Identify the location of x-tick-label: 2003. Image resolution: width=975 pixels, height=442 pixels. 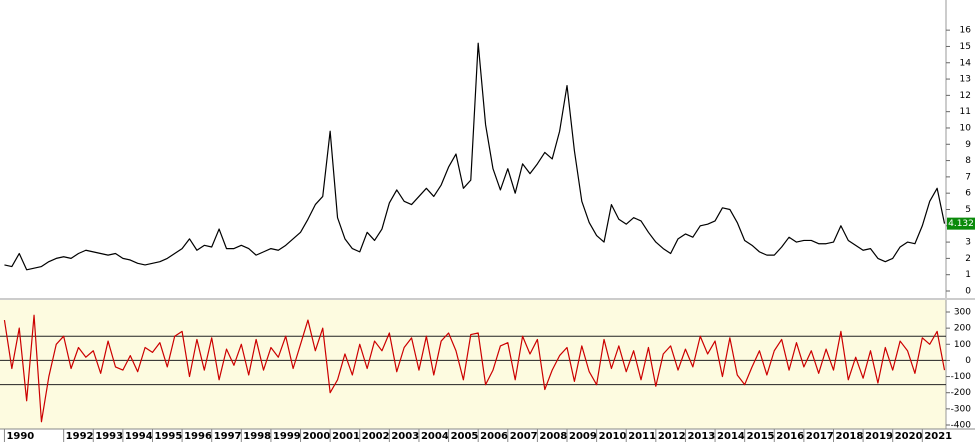
(405, 436).